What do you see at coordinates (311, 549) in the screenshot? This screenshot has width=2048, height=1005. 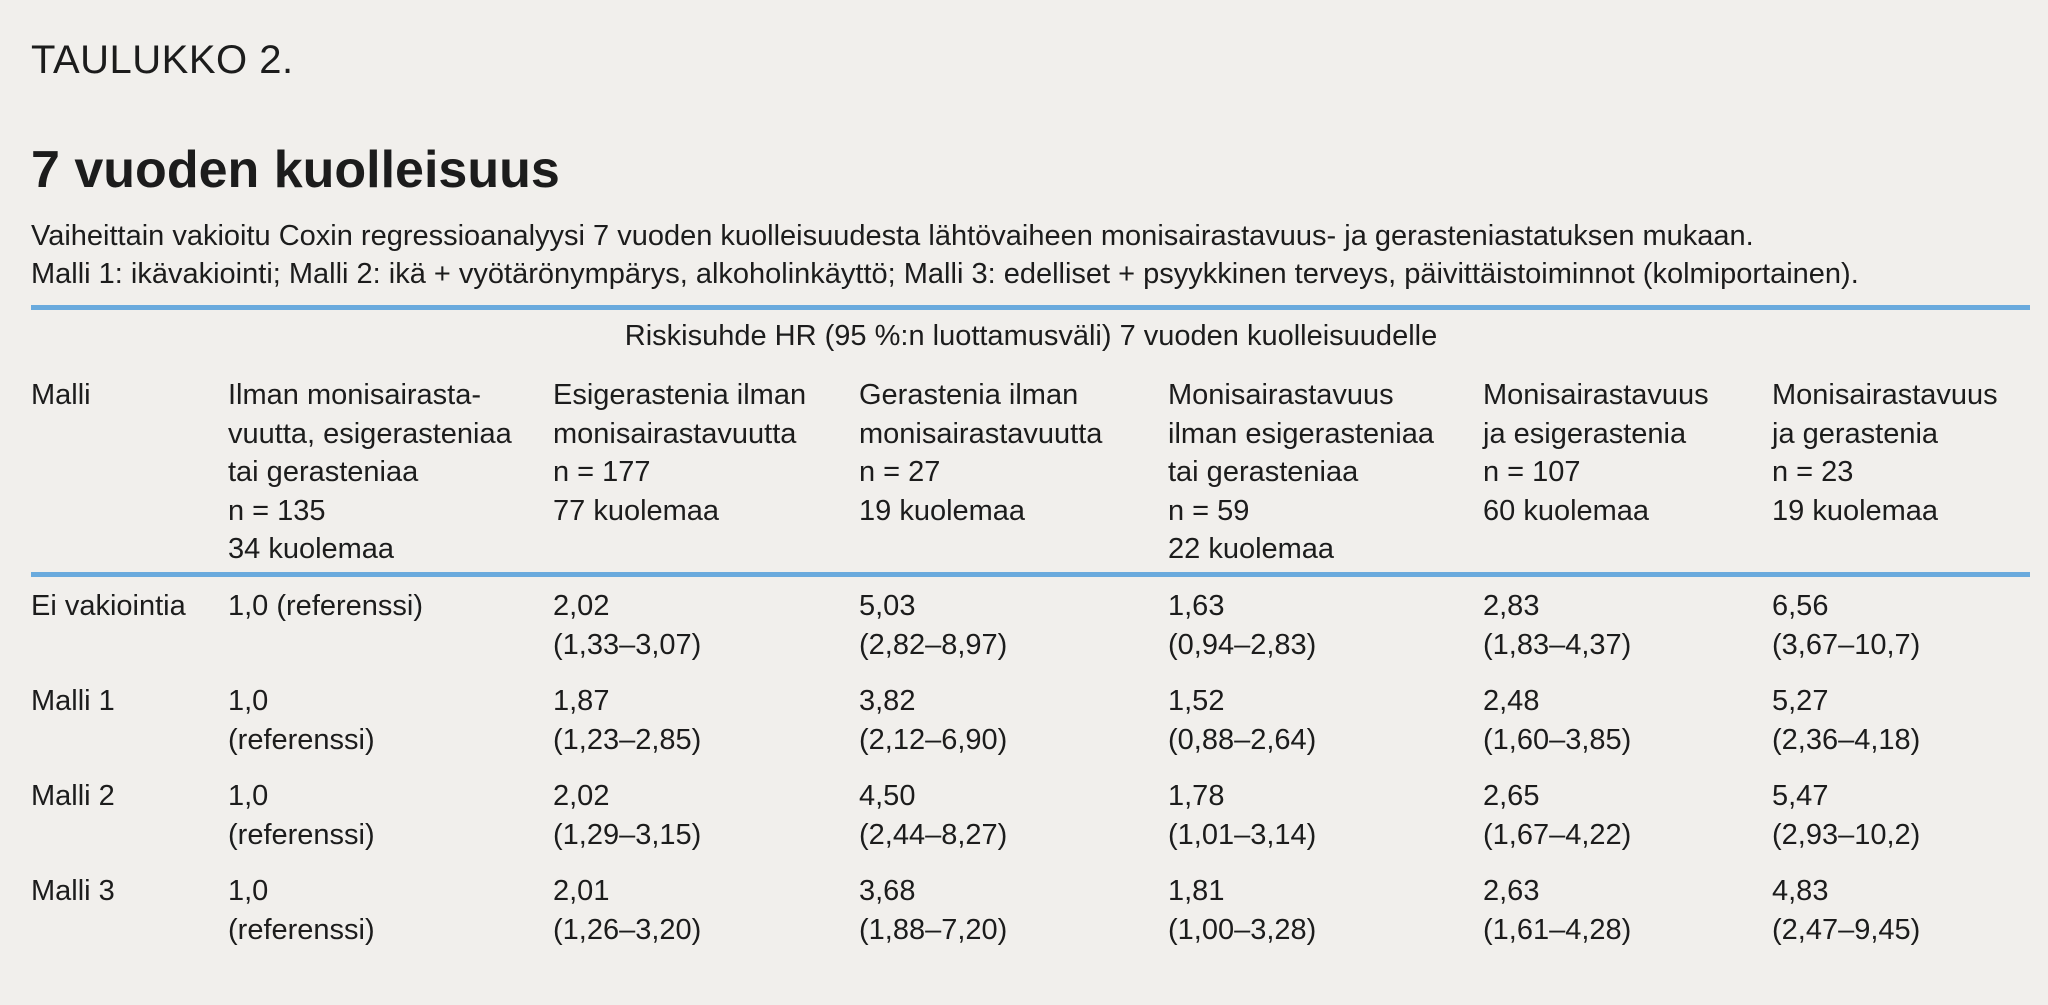 I see `column-header-line: 34 kuolemaa` at bounding box center [311, 549].